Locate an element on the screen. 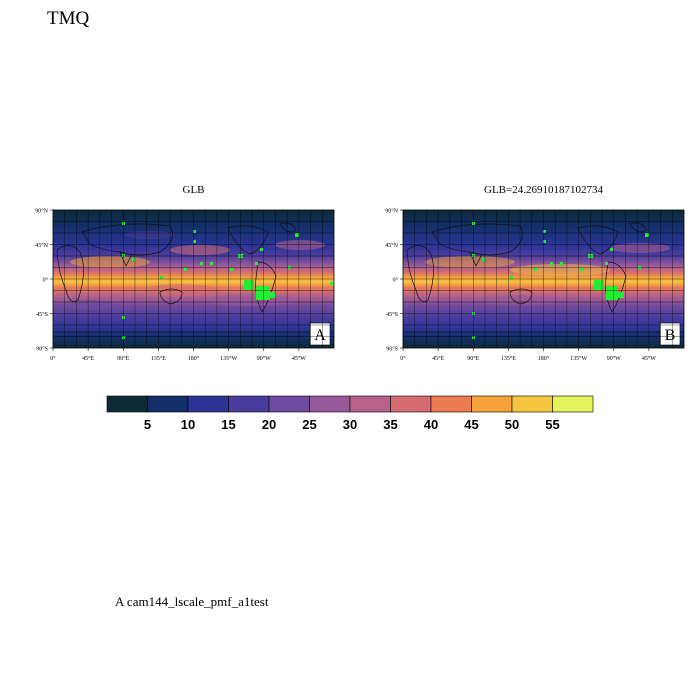 The height and width of the screenshot is (700, 700). panel-b-lon-label: 90°W is located at coordinates (614, 358).